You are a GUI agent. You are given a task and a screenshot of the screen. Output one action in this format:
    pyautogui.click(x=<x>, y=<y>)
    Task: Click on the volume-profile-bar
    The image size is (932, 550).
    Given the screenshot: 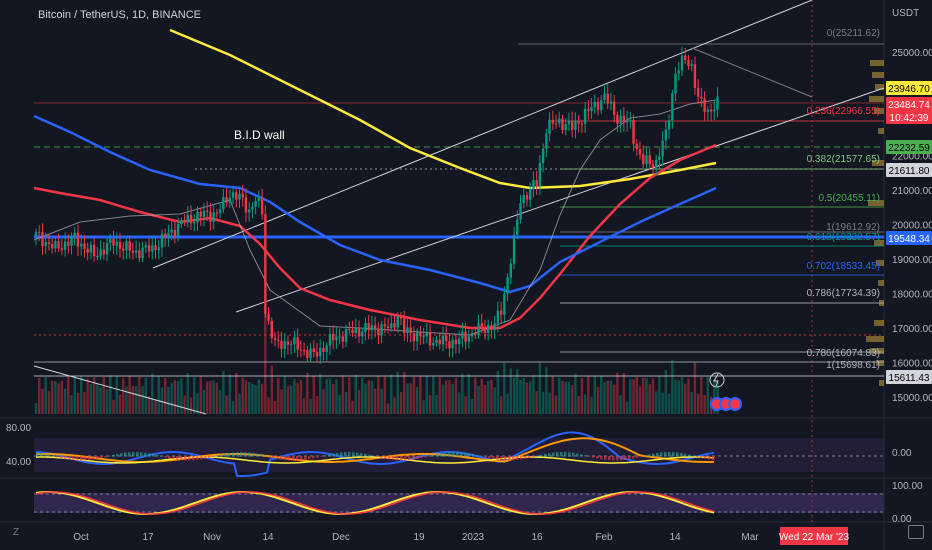 What is the action you would take?
    pyautogui.click(x=880, y=263)
    